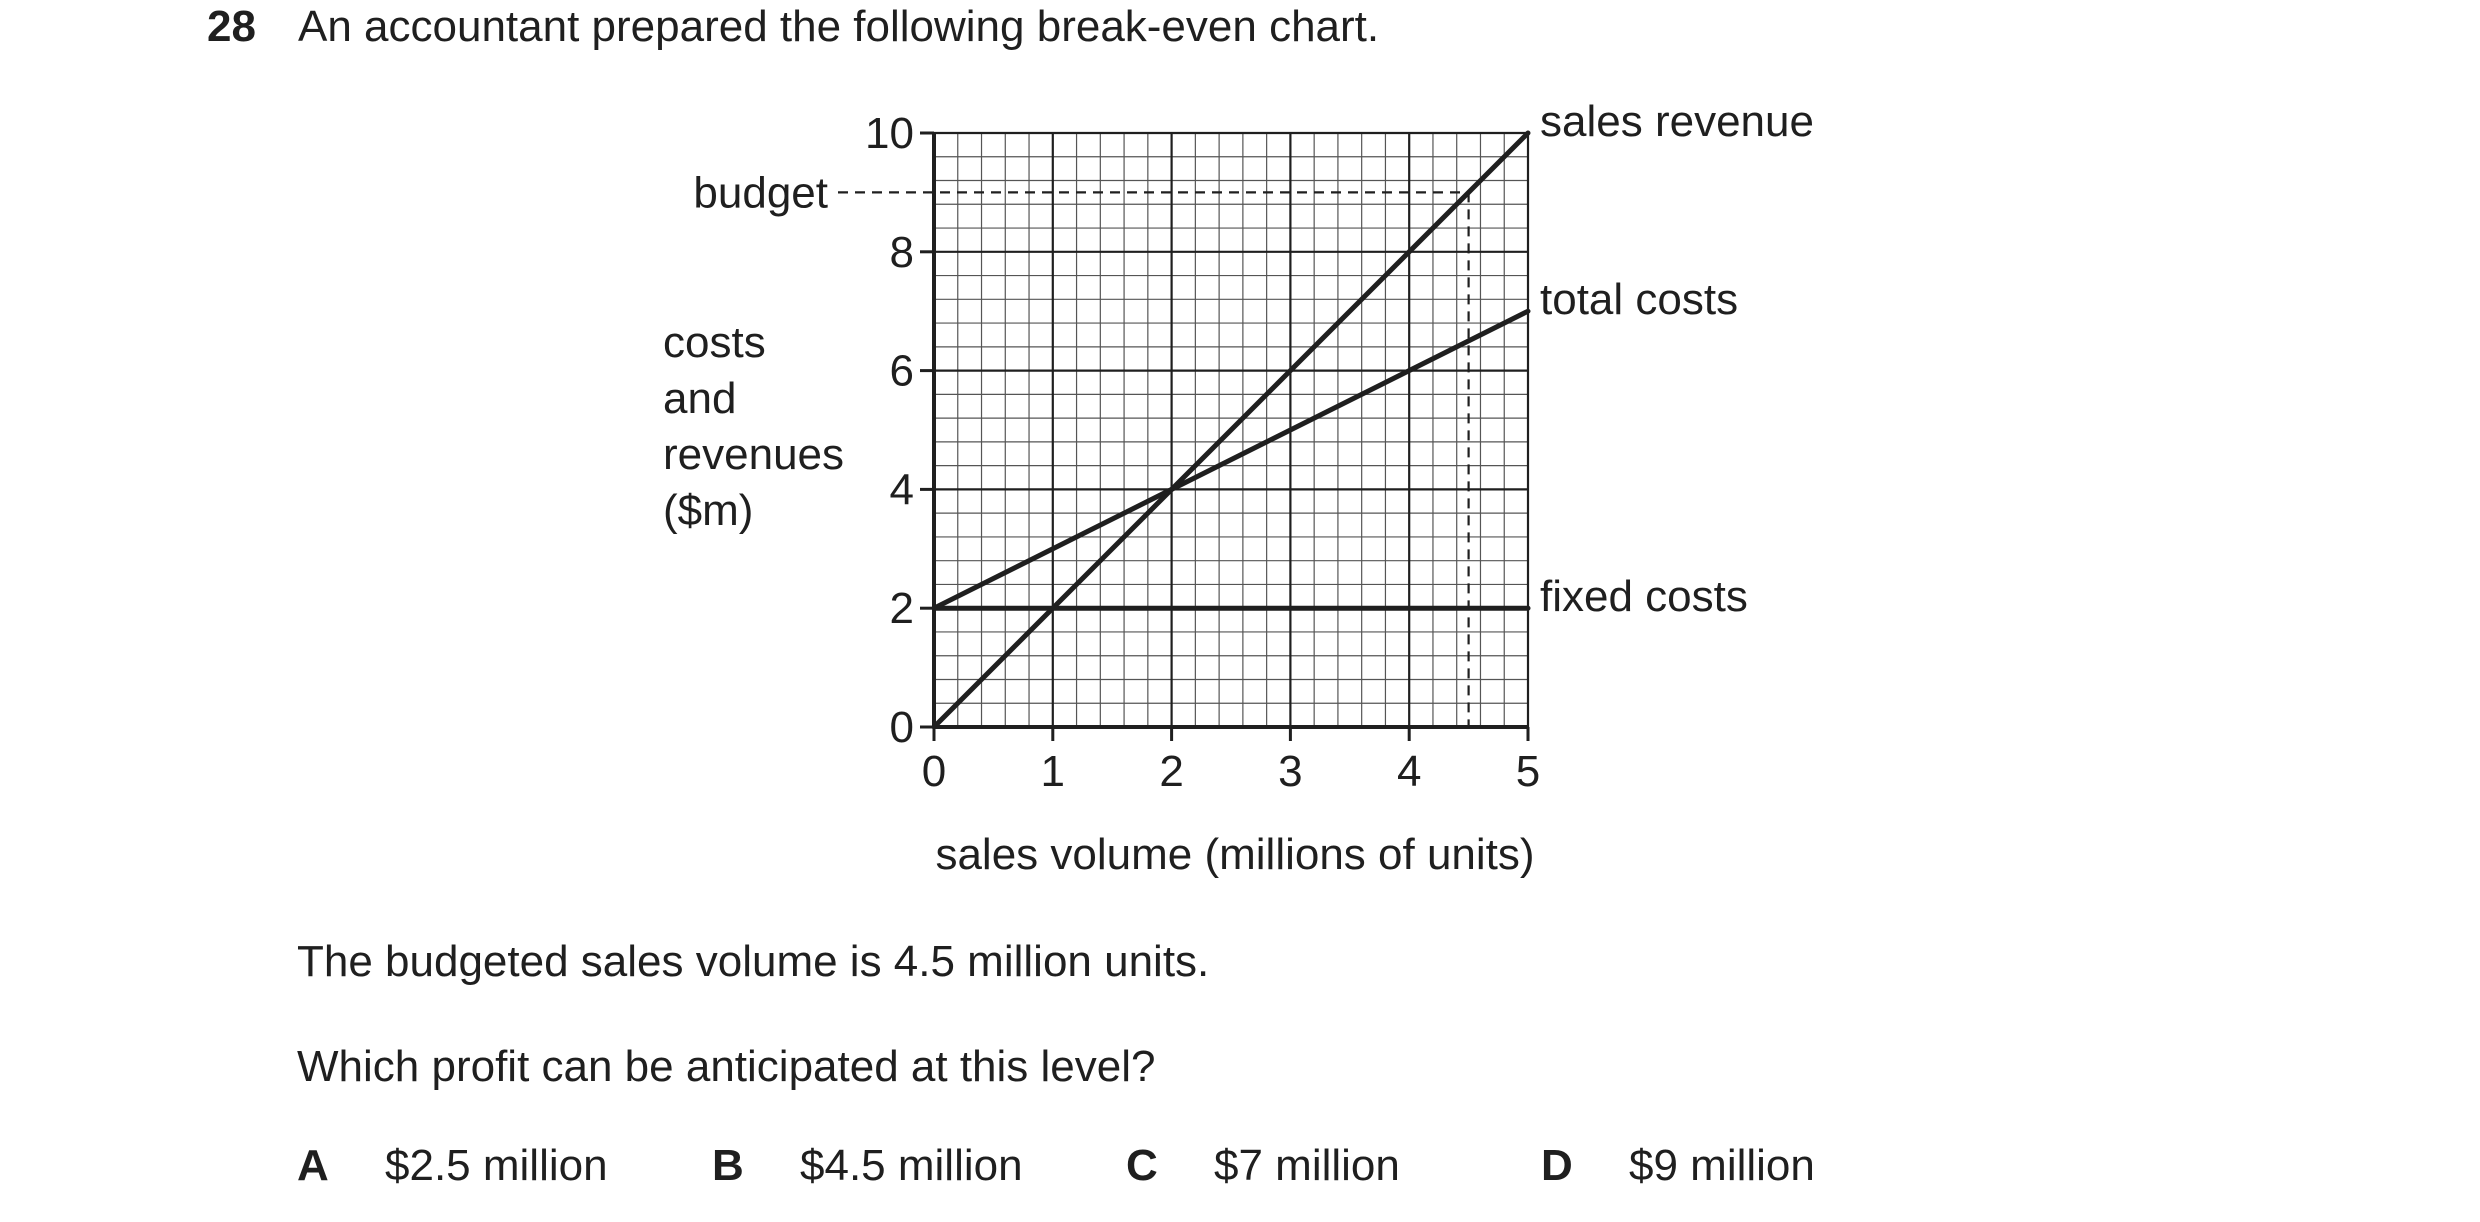  I want to click on y-tick-label: 2, so click(902, 608).